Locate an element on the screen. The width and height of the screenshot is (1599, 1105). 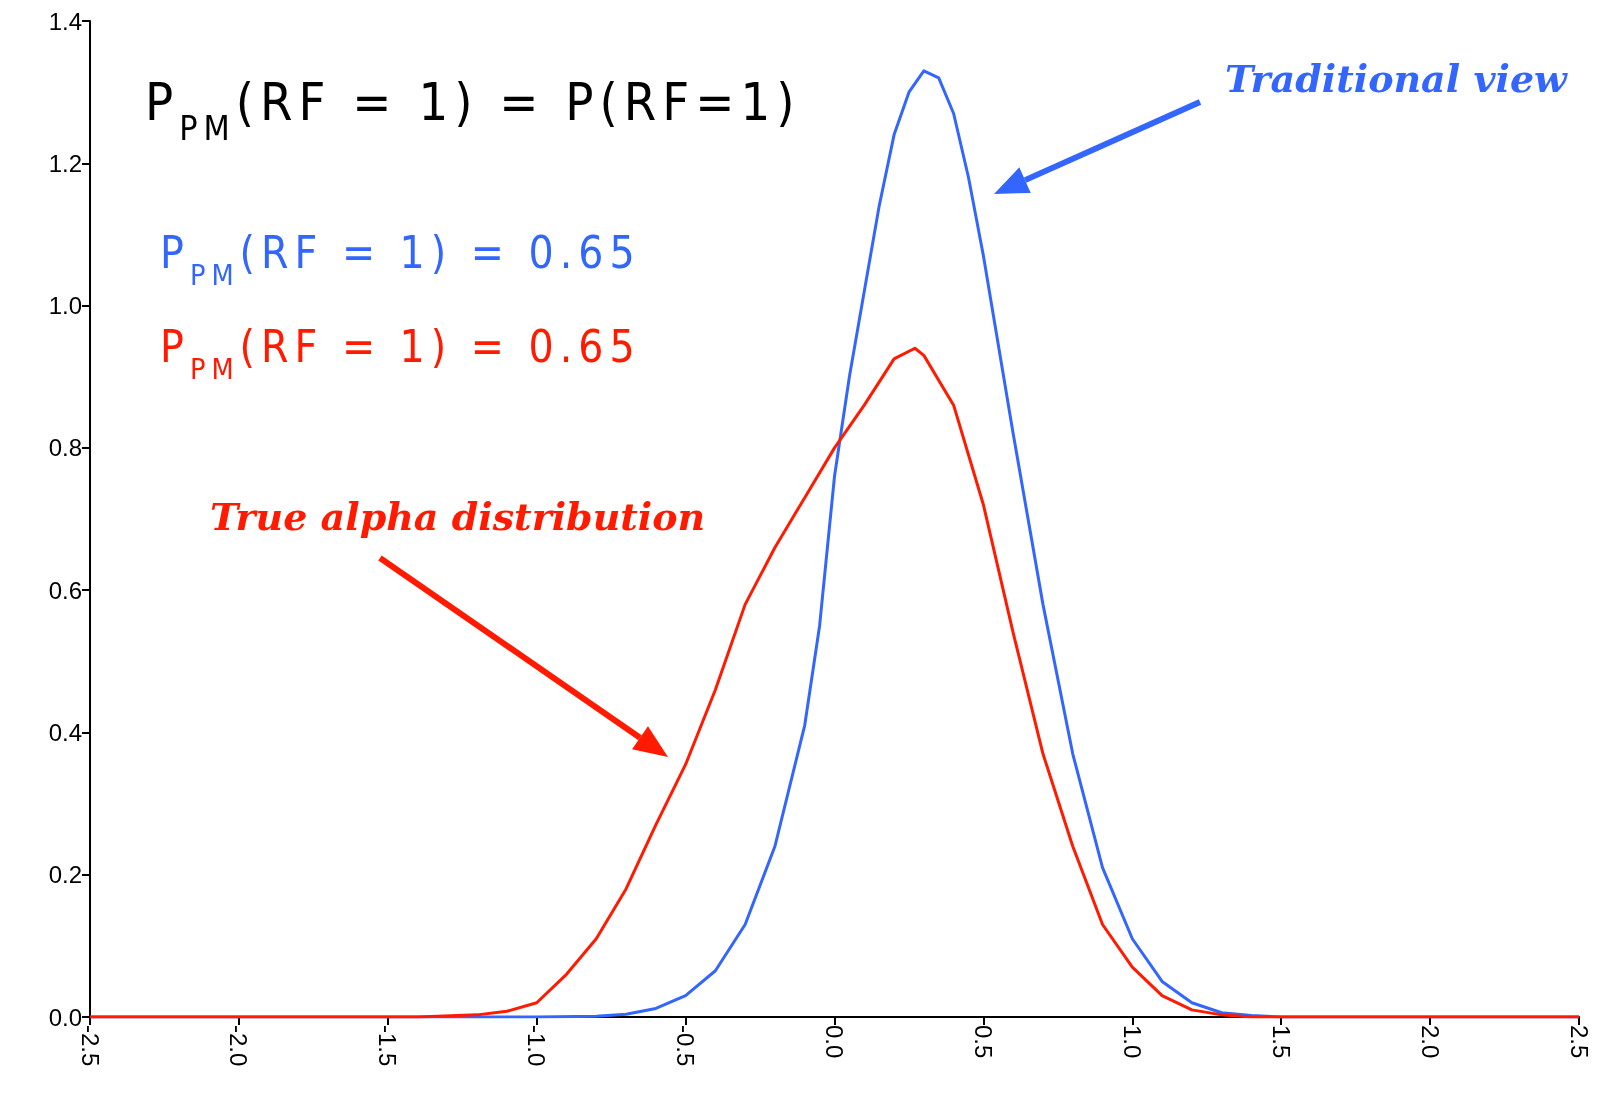
y-tick-label: 0.8 is located at coordinates (65, 448).